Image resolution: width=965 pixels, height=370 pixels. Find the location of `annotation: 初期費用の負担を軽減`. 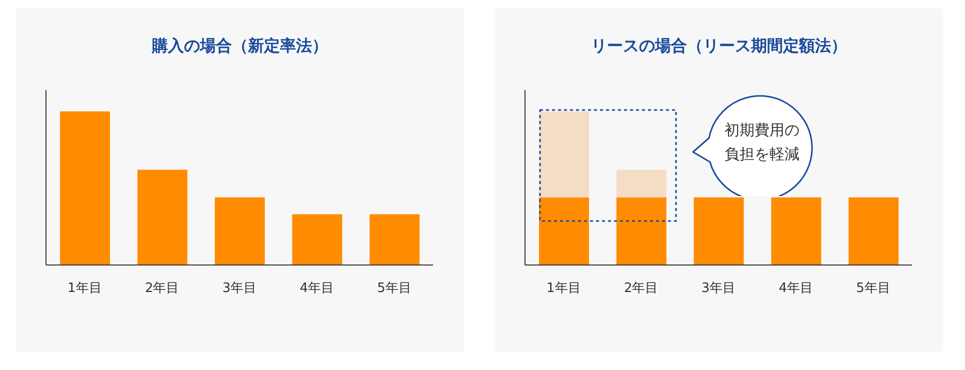

annotation: 初期費用の負担を軽減 is located at coordinates (762, 142).